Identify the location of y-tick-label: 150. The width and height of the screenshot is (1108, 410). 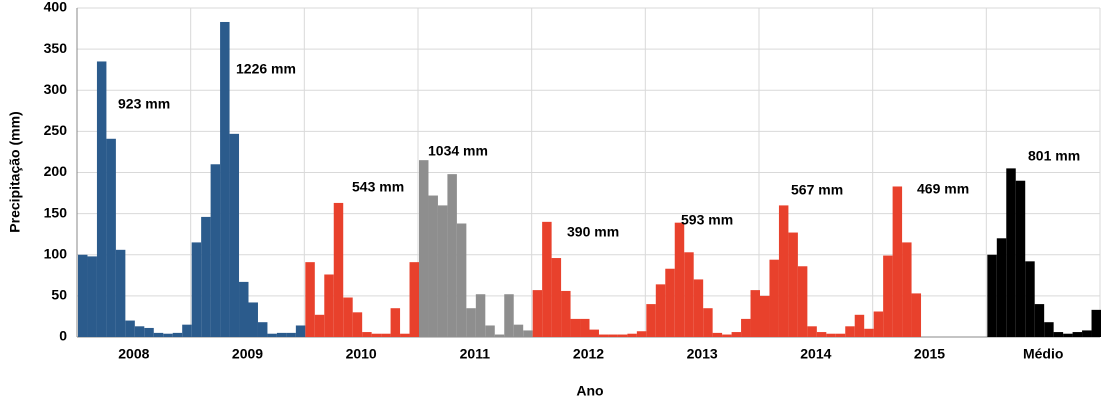
(56, 212).